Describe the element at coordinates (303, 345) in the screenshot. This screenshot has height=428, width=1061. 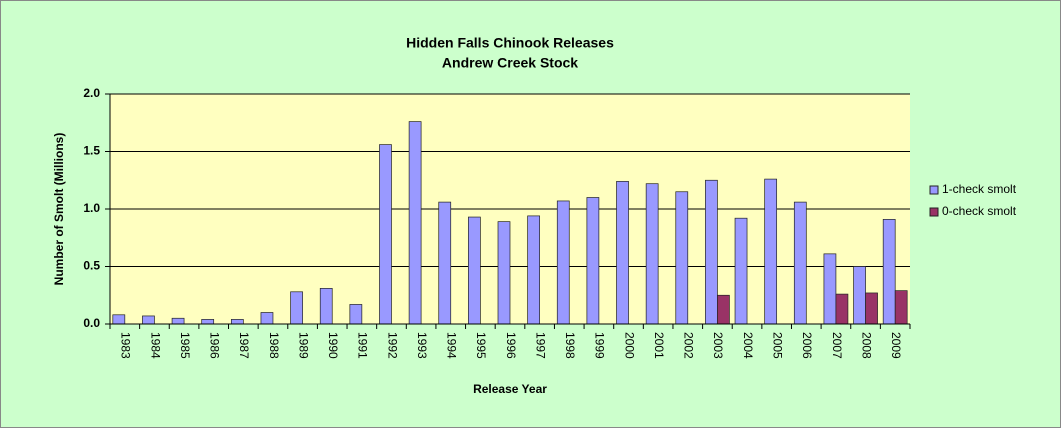
I see `x-tick-label: 1989` at that location.